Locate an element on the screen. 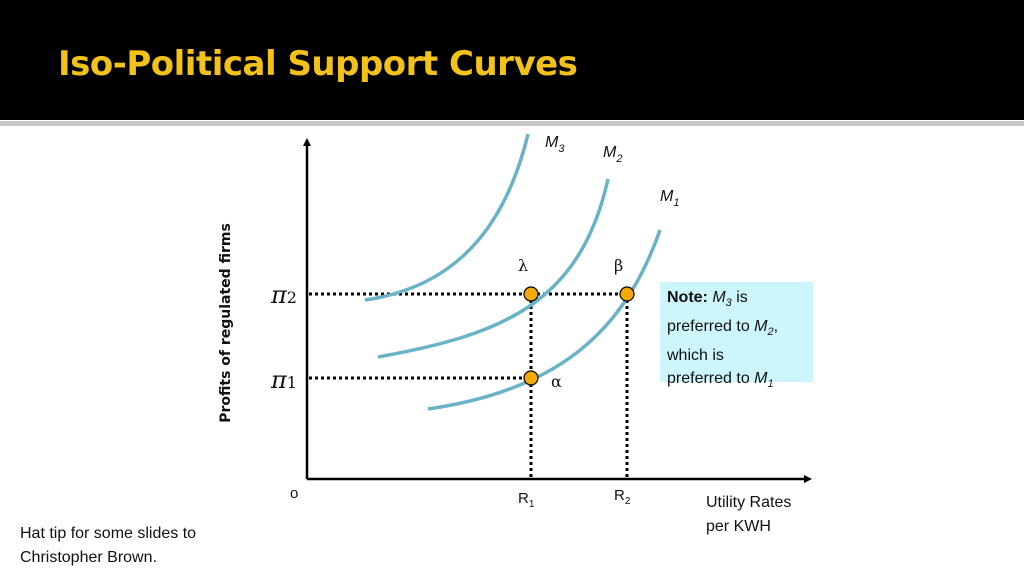 The height and width of the screenshot is (576, 1024). point-lambda is located at coordinates (531, 294).